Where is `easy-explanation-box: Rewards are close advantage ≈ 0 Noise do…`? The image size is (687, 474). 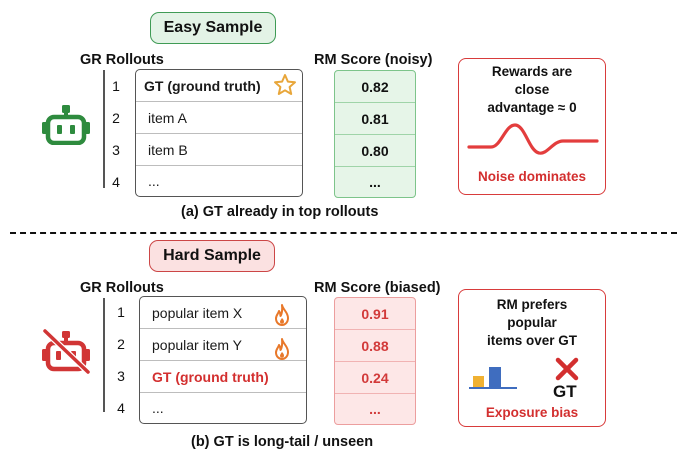
easy-explanation-box: Rewards are close advantage ≈ 0 Noise do… is located at coordinates (532, 126).